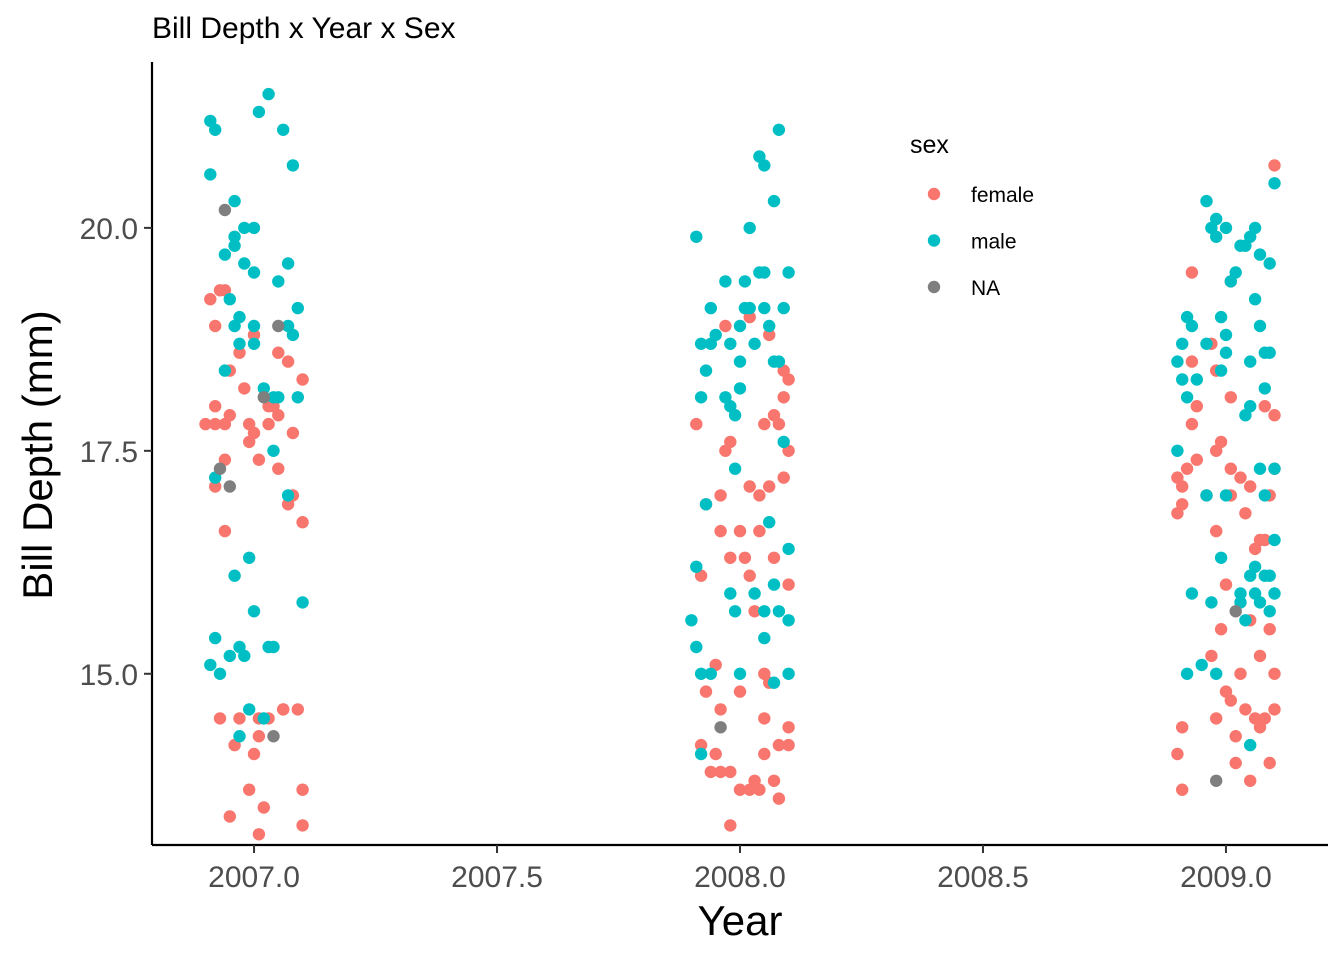 This screenshot has height=960, width=1344. Describe the element at coordinates (929, 145) in the screenshot. I see `legend-title: sex` at that location.